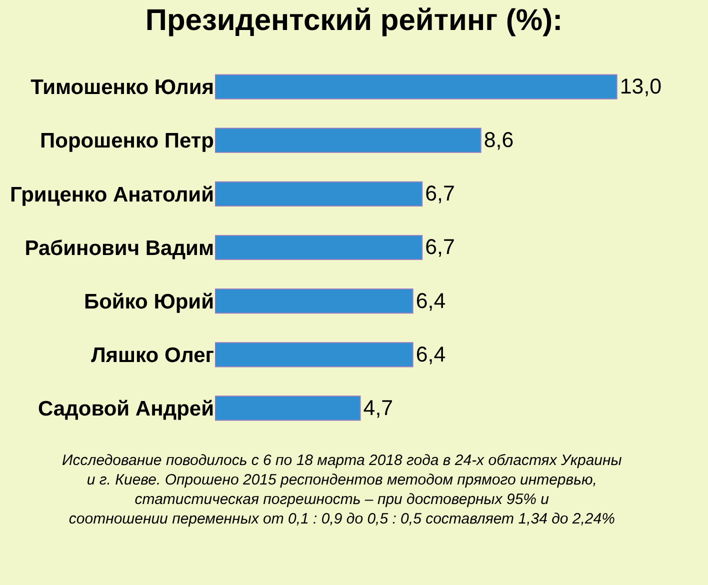 The width and height of the screenshot is (708, 585). Describe the element at coordinates (152, 355) in the screenshot. I see `y-tick-label: Ляшко Олег` at that location.